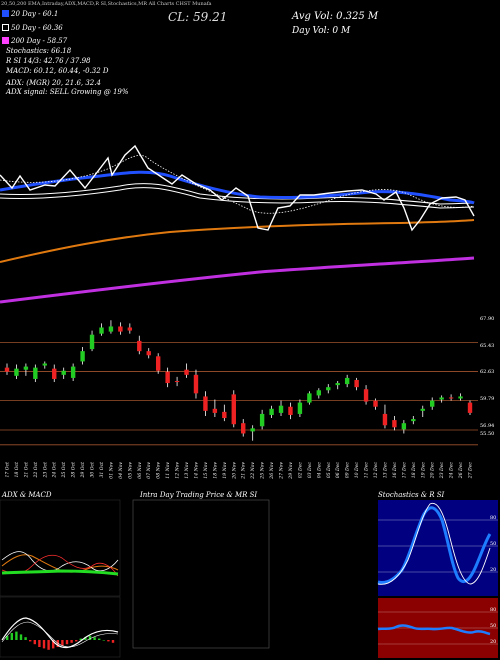  Describe the element at coordinates (17, 470) in the screenshot. I see `date-tick-label: 18 Oct` at that location.